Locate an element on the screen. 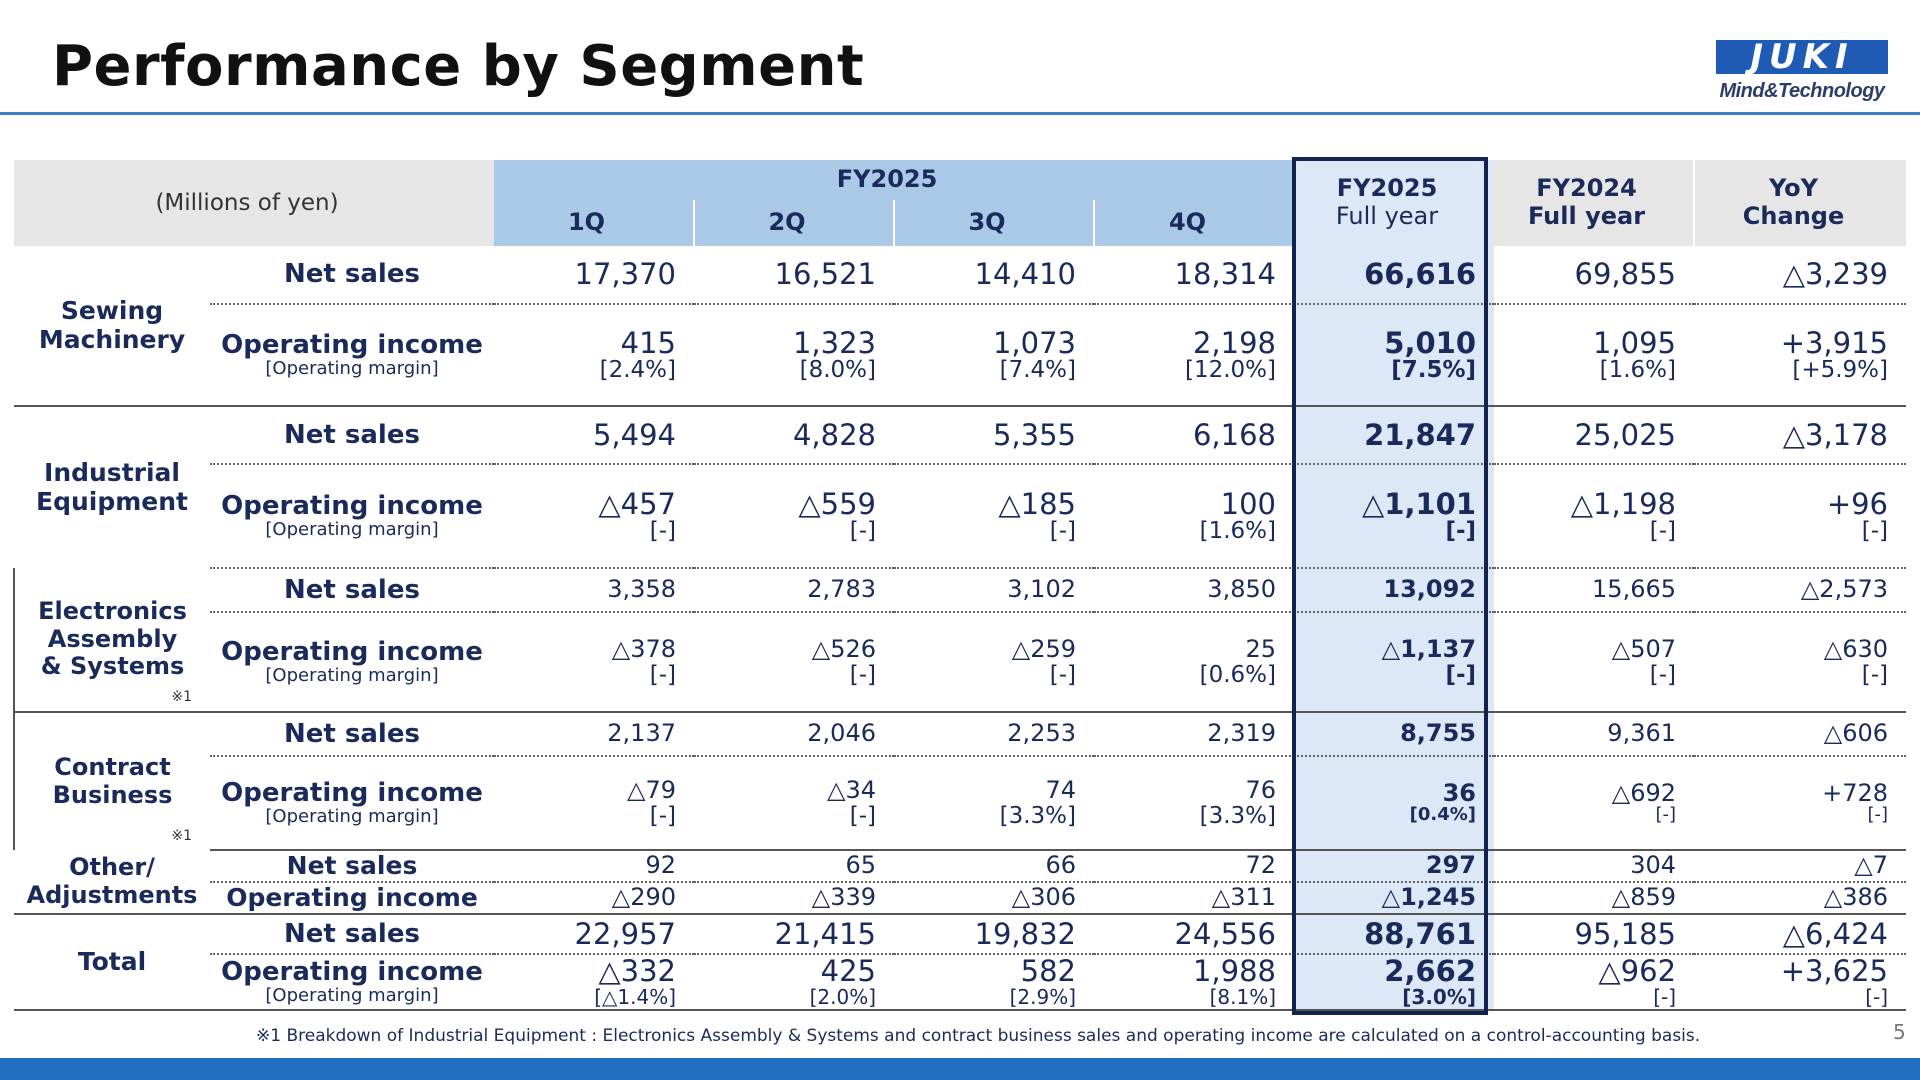 The width and height of the screenshot is (1920, 1080). table-cell: 3,850 is located at coordinates (1194, 590).